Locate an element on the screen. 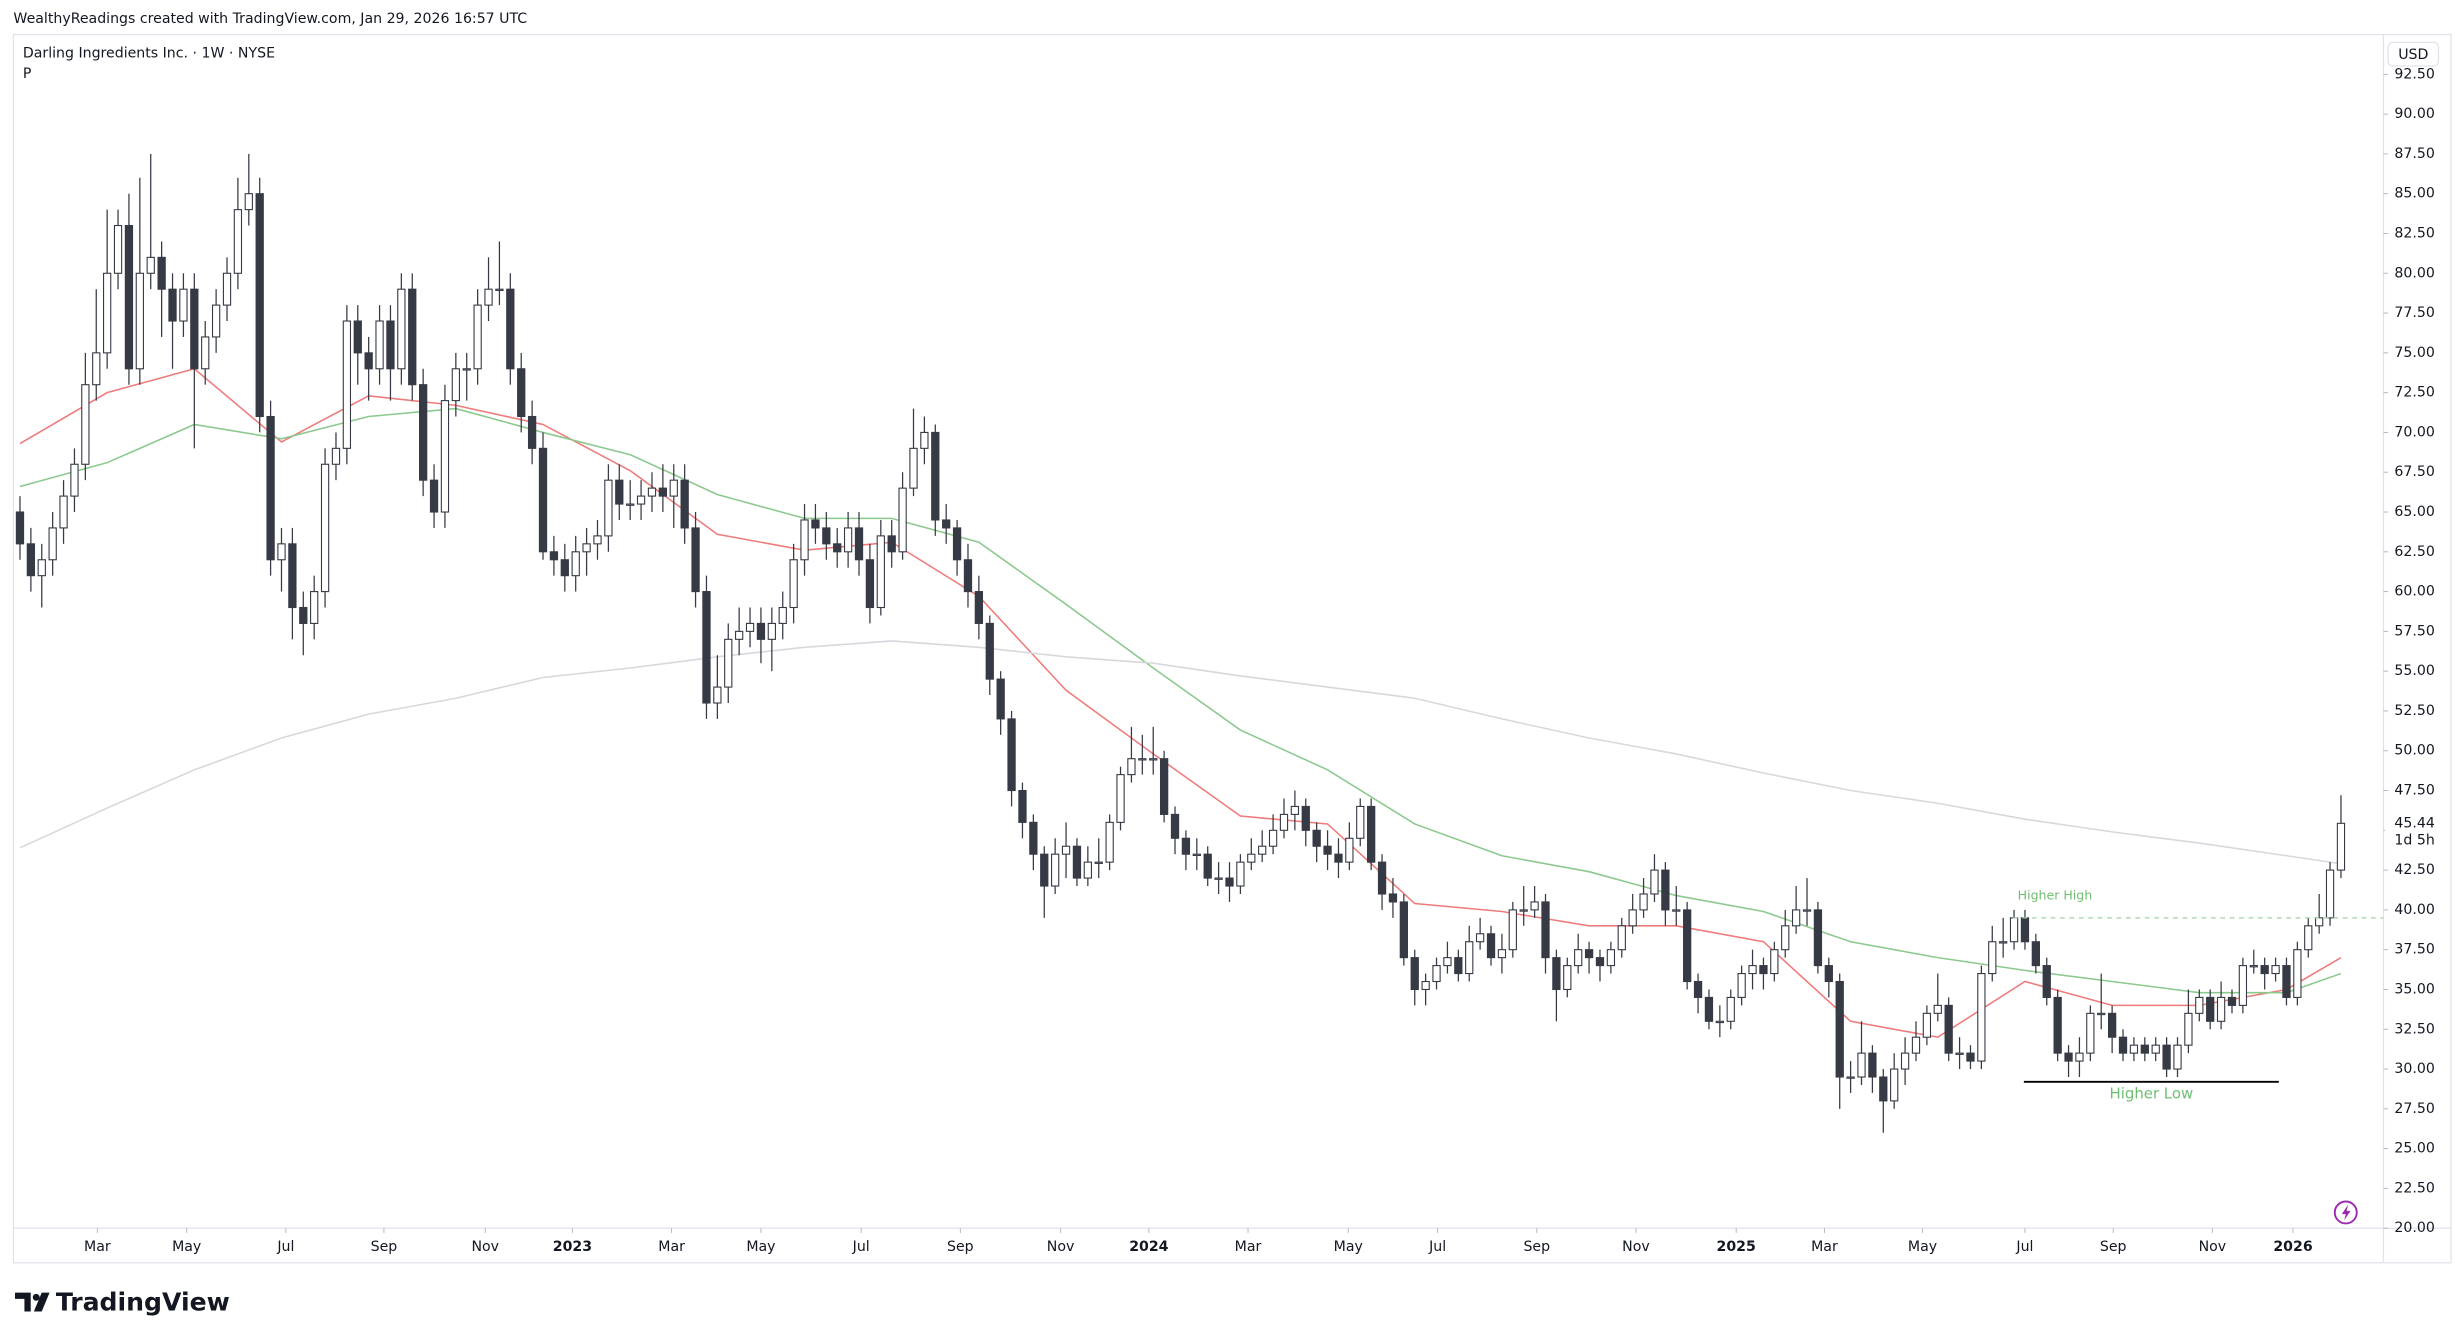 Image resolution: width=2455 pixels, height=1335 pixels. y-tick-label: 77.50 is located at coordinates (2414, 313).